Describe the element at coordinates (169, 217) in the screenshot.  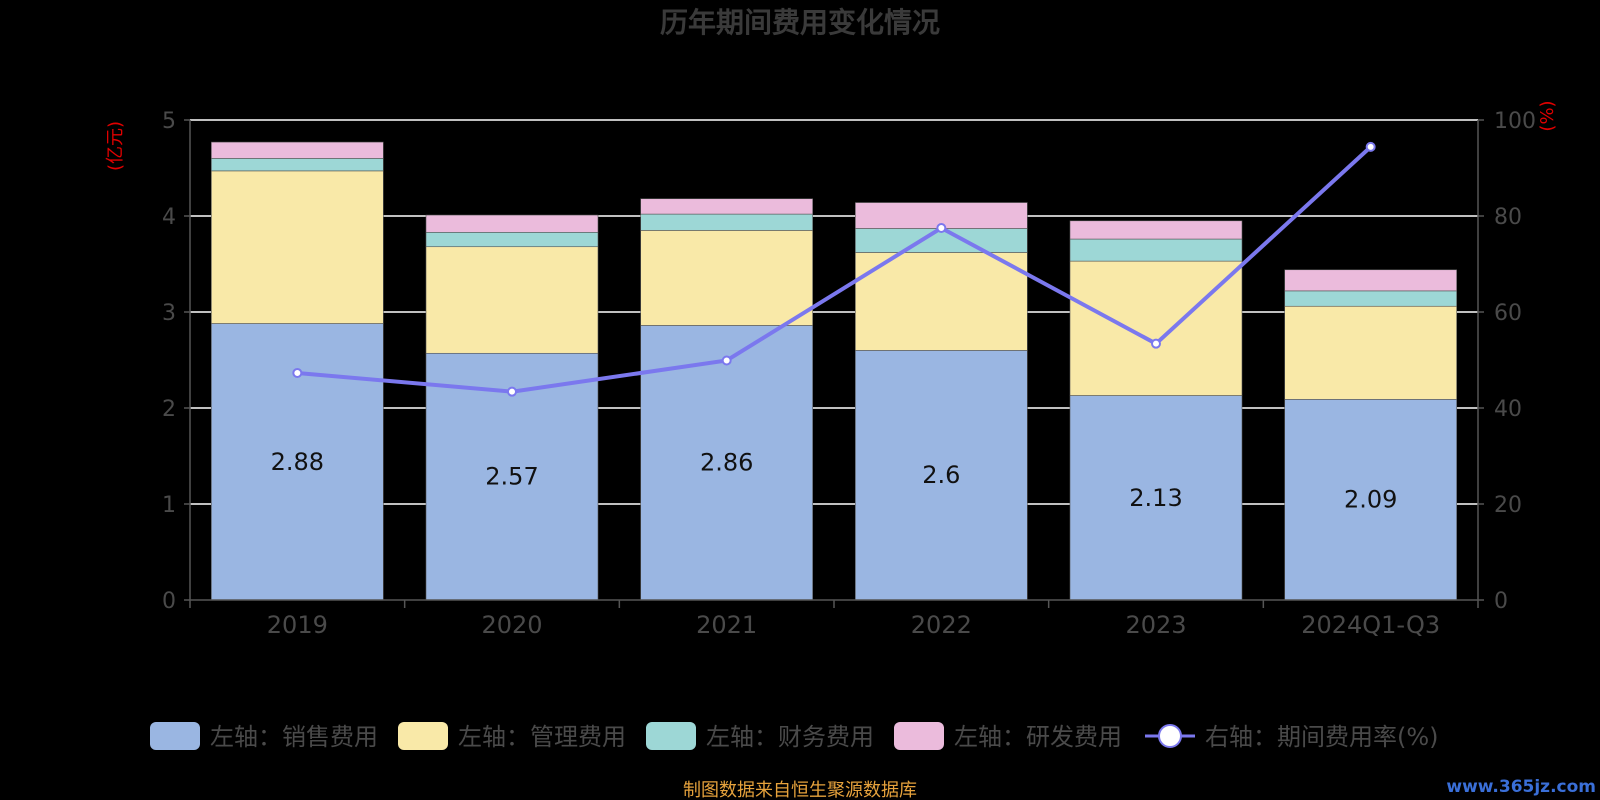
I see `left-axis-tick-label: 4` at that location.